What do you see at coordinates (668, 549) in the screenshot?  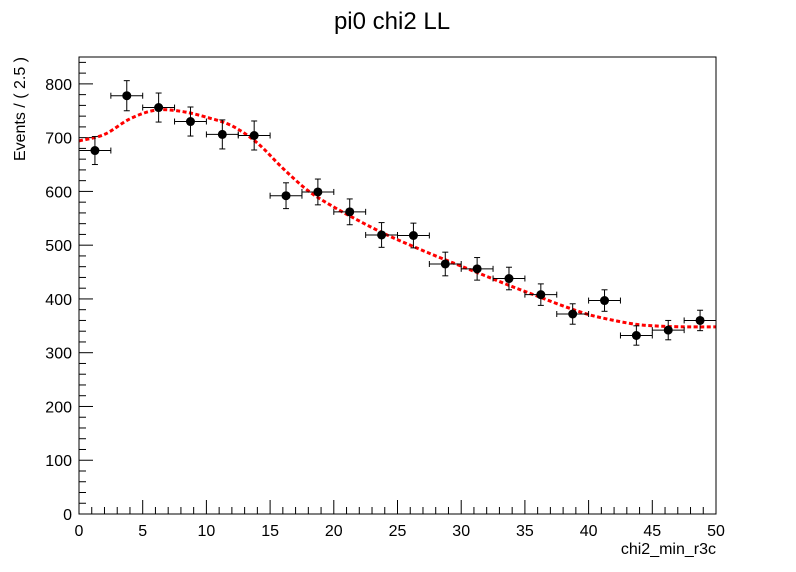 I see `x-axis-label: chi2_min_r3c` at bounding box center [668, 549].